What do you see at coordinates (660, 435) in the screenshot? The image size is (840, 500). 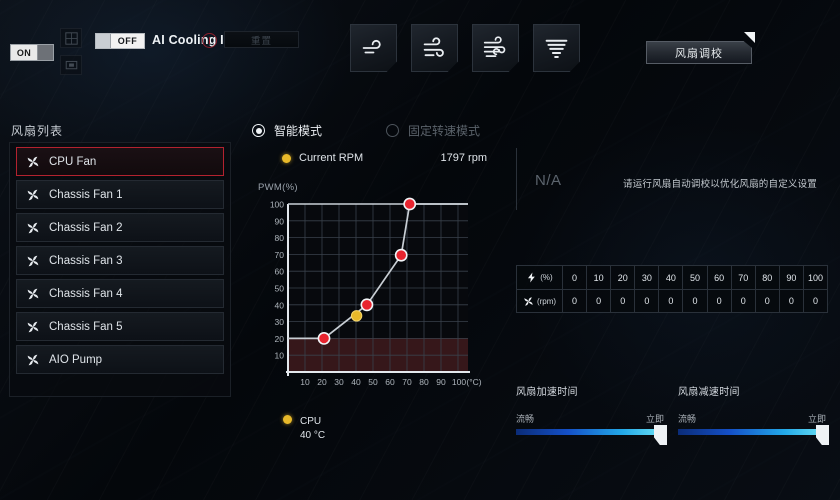 I see `fan-accel-slider-handle` at bounding box center [660, 435].